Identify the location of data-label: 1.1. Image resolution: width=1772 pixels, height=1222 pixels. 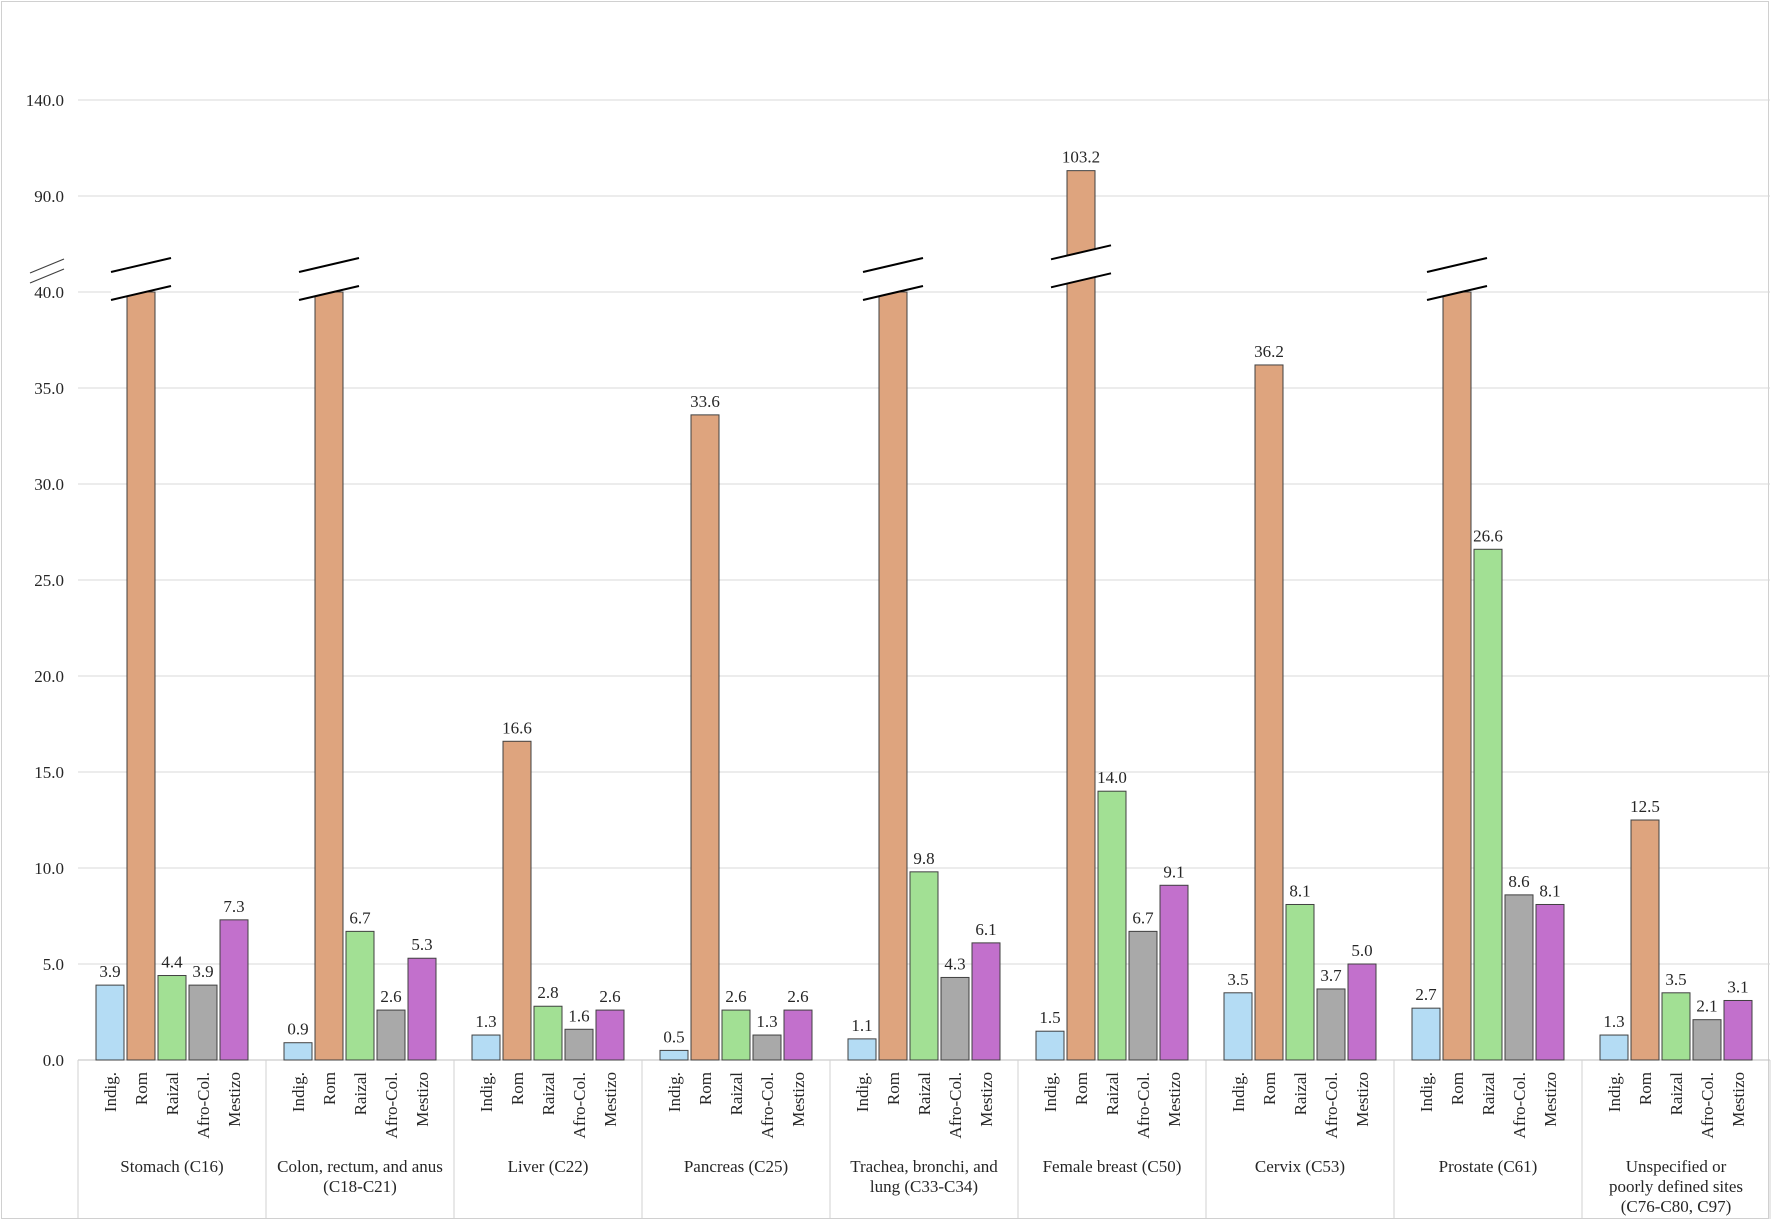
(861, 1025).